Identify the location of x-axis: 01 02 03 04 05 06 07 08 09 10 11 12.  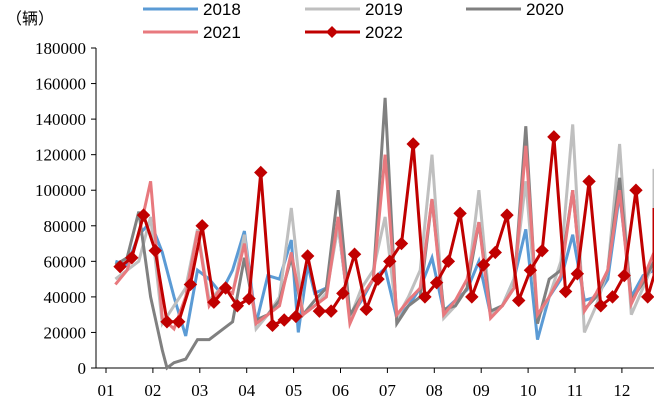
(375, 382).